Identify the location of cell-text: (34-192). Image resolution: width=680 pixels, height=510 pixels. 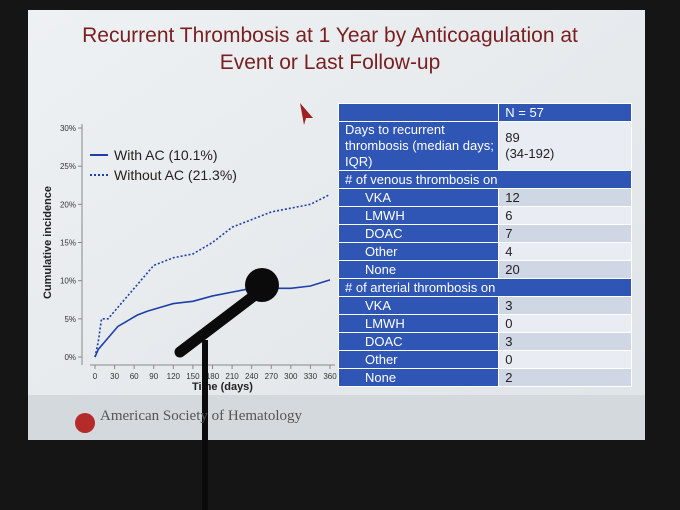
(530, 153).